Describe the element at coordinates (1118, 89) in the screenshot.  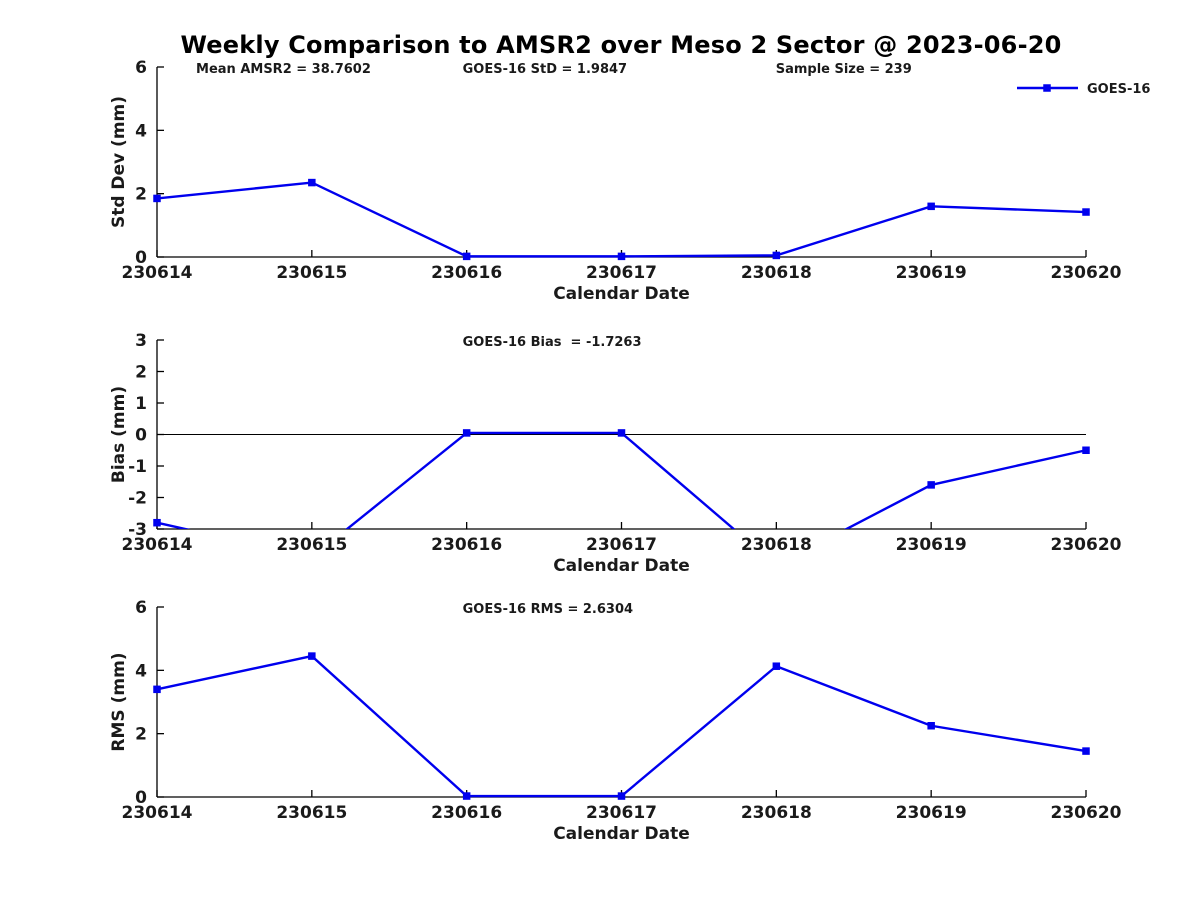
I see `legend-label: GOES-16` at that location.